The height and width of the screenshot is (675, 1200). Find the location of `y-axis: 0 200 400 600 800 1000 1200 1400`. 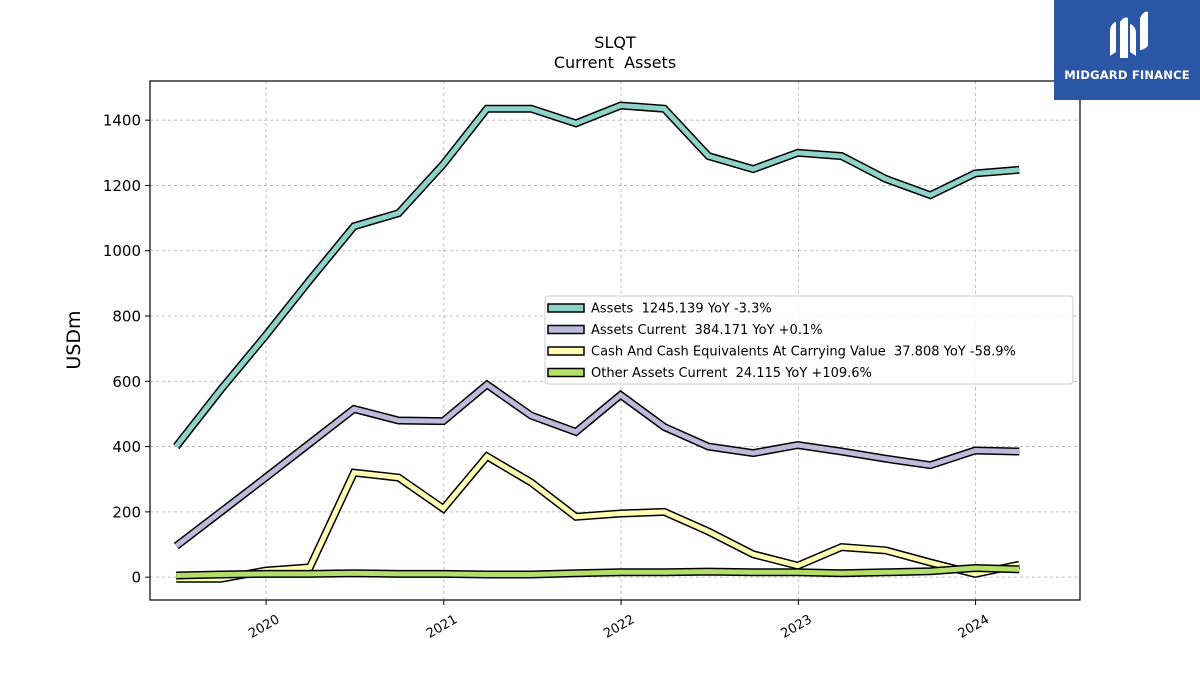

y-axis: 0 200 400 600 800 1000 1200 1400 is located at coordinates (126, 349).